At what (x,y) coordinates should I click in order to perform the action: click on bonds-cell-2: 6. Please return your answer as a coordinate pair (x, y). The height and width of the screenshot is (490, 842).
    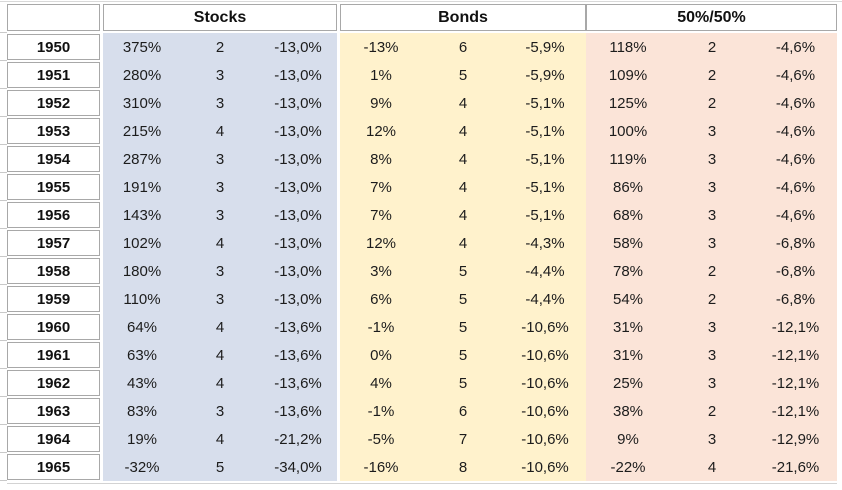
    Looking at the image, I should click on (463, 411).